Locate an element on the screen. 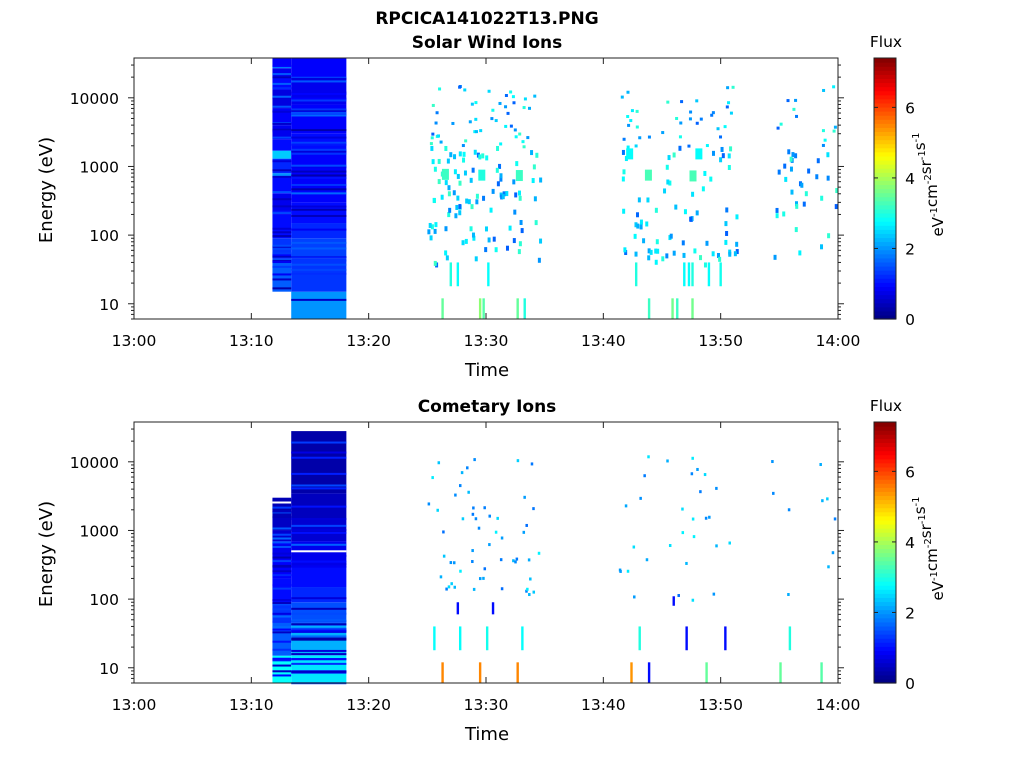  colorbar-unit-label: eV-1cm-2sr-1s-1 is located at coordinates (929, 548).